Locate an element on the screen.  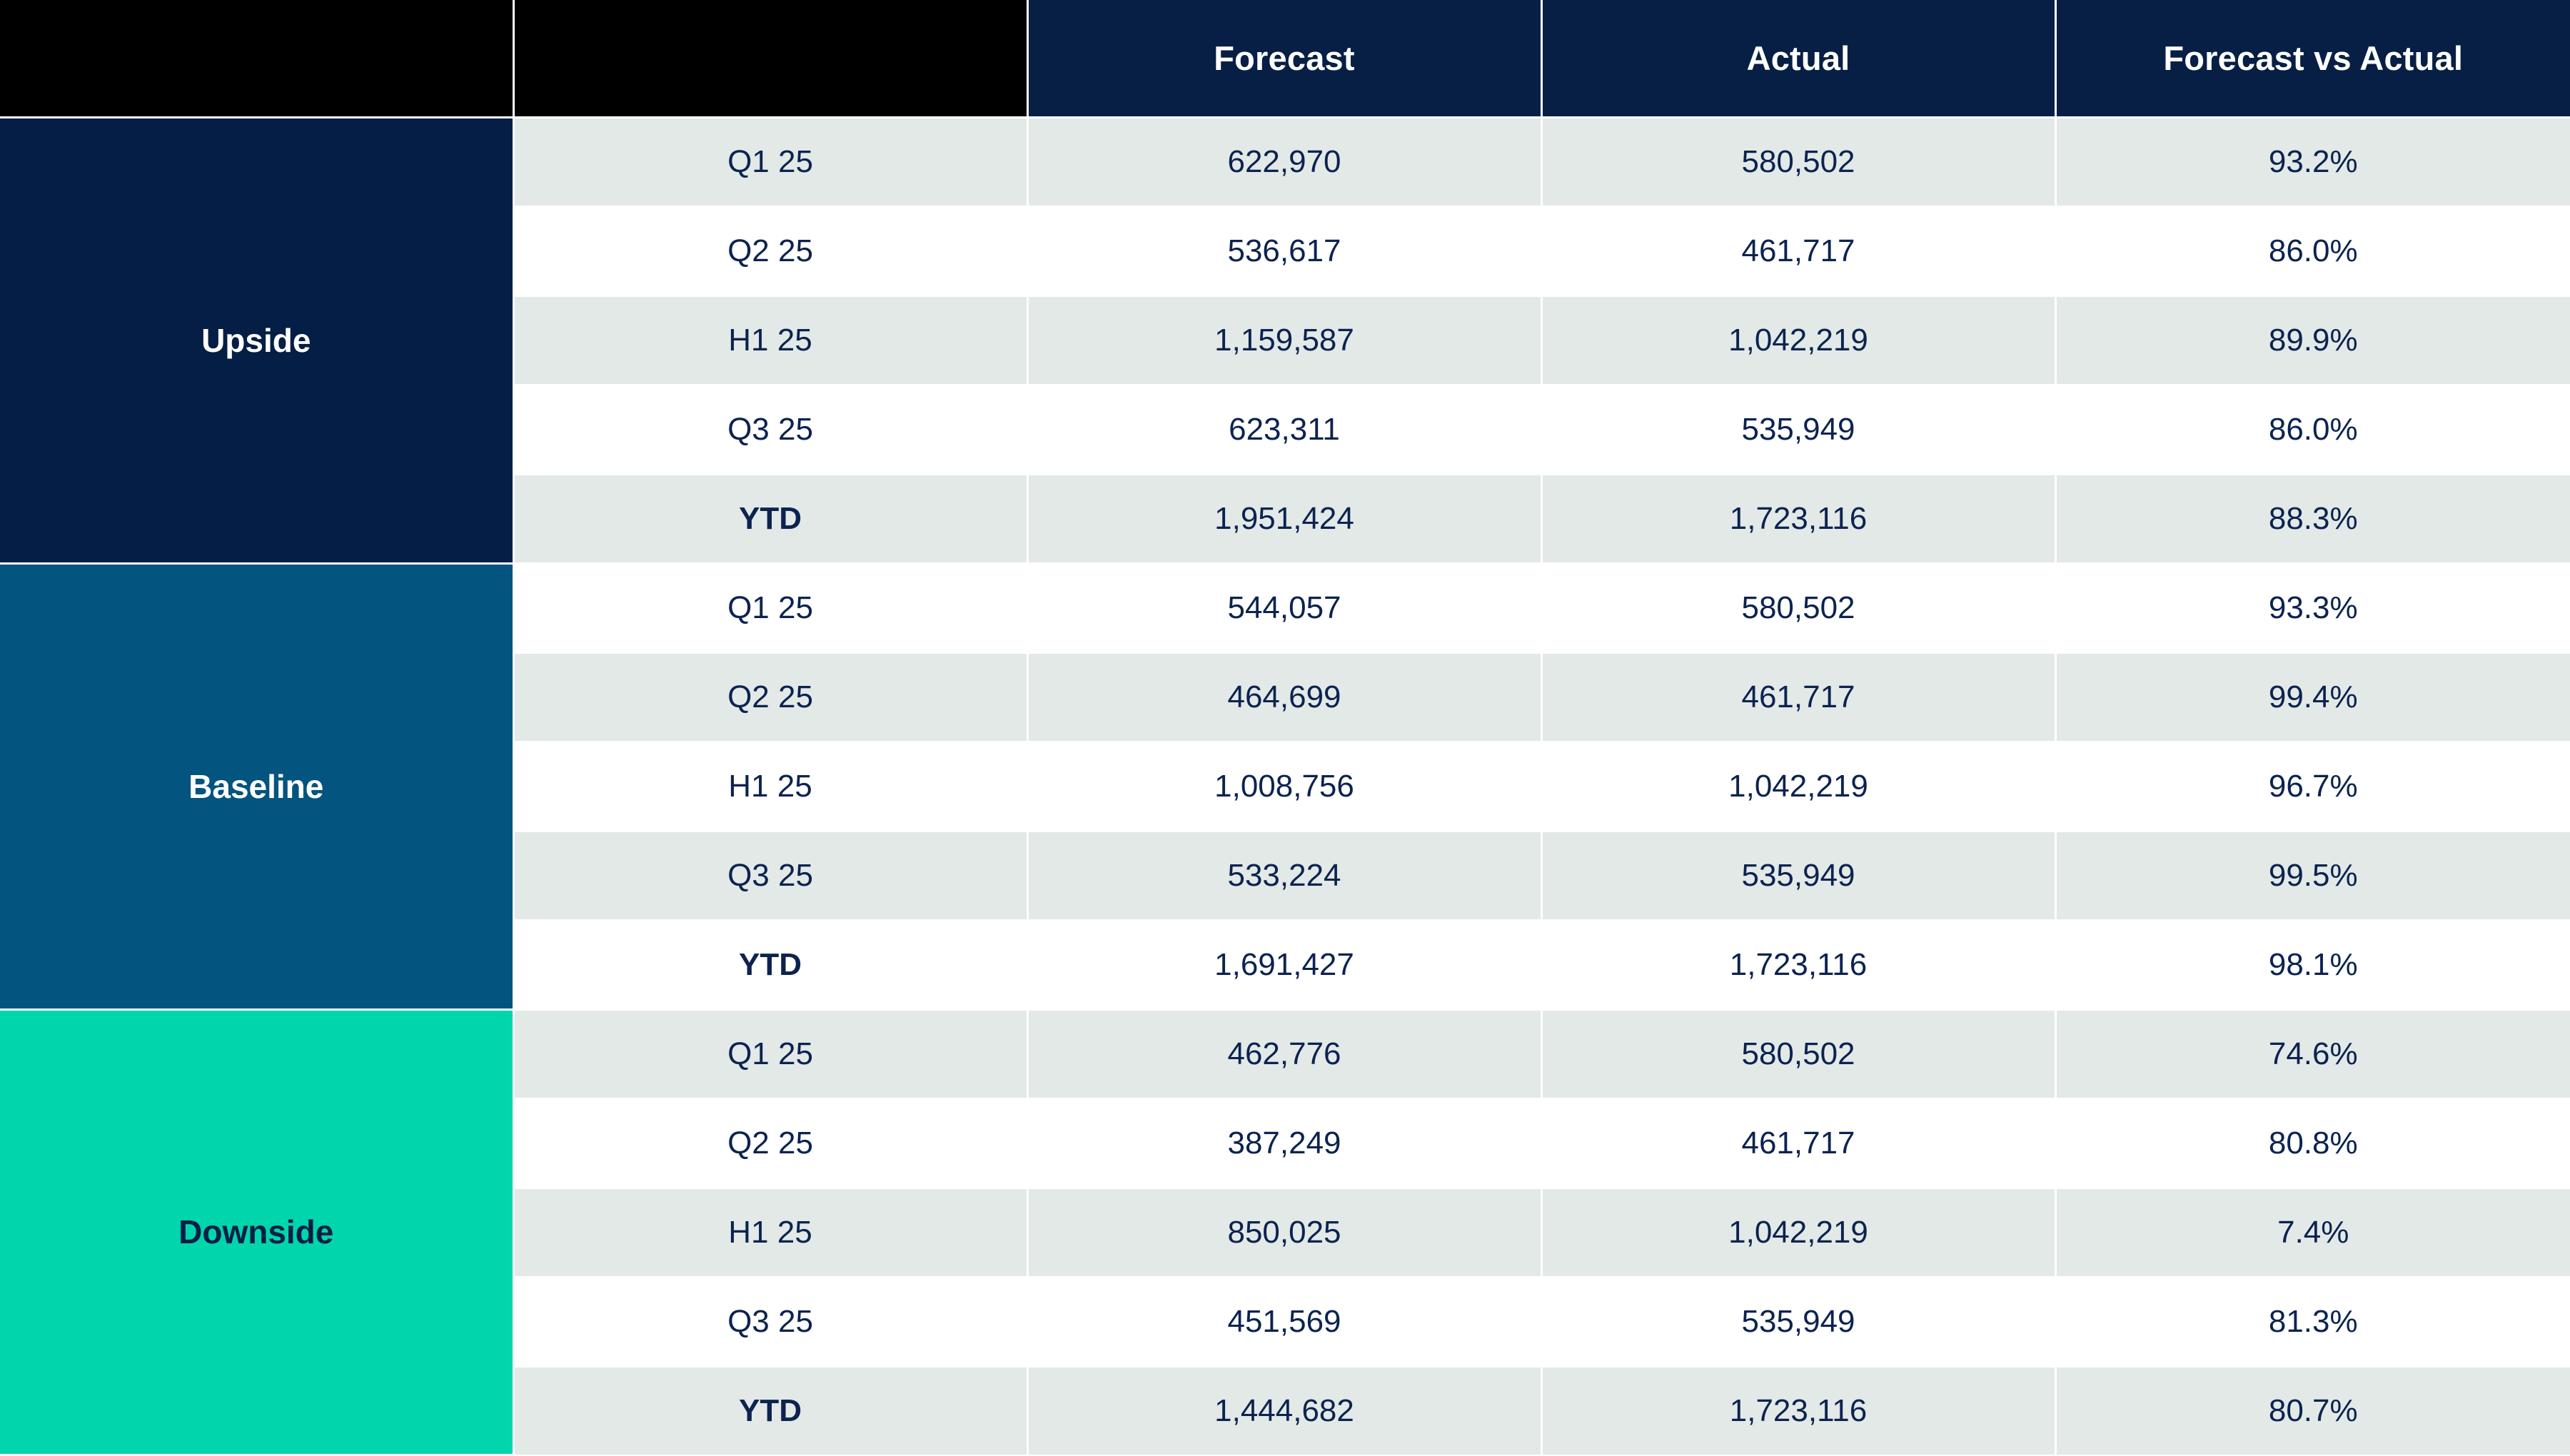
table-row: Q3 25 451,569 535,949 81.3% is located at coordinates (1285, 1322).